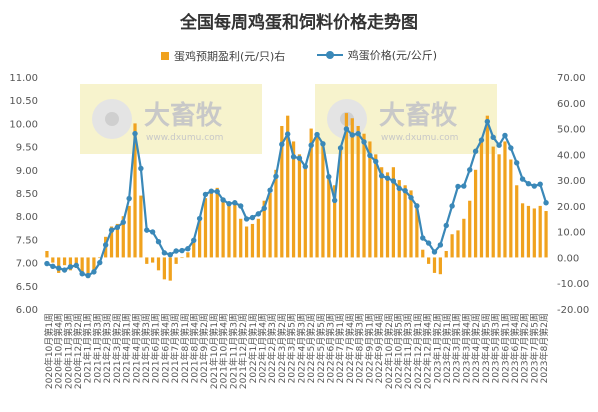 The image size is (598, 412). I want to click on left-axis-tick-label: 7.50, so click(27, 240).